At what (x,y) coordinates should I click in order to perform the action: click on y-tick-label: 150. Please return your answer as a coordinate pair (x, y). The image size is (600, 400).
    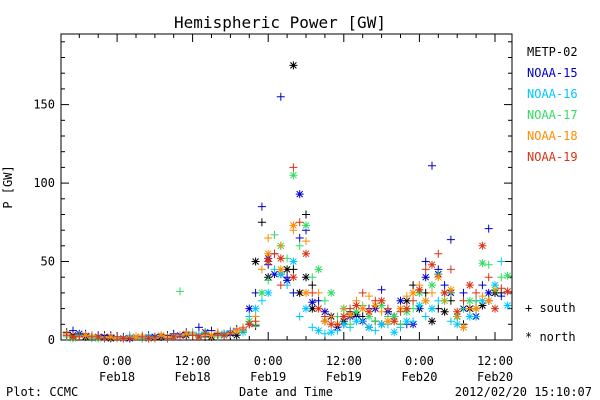
    Looking at the image, I should click on (44, 105).